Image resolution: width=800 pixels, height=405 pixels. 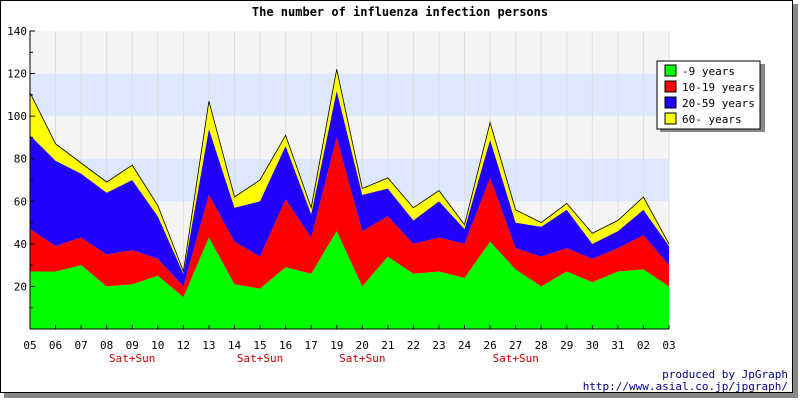 I want to click on x-tick-label: 21, so click(x=387, y=345).